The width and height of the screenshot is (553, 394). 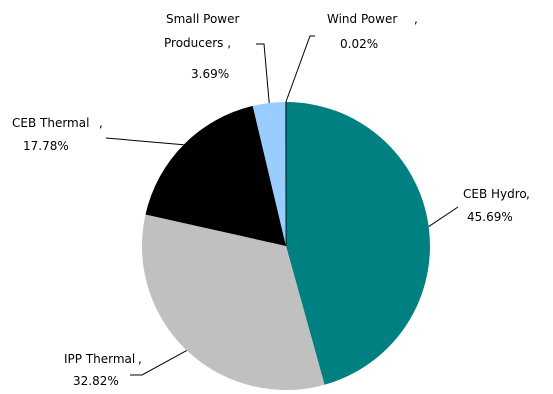 I want to click on leader-line-small-power-producers, so click(x=262, y=73).